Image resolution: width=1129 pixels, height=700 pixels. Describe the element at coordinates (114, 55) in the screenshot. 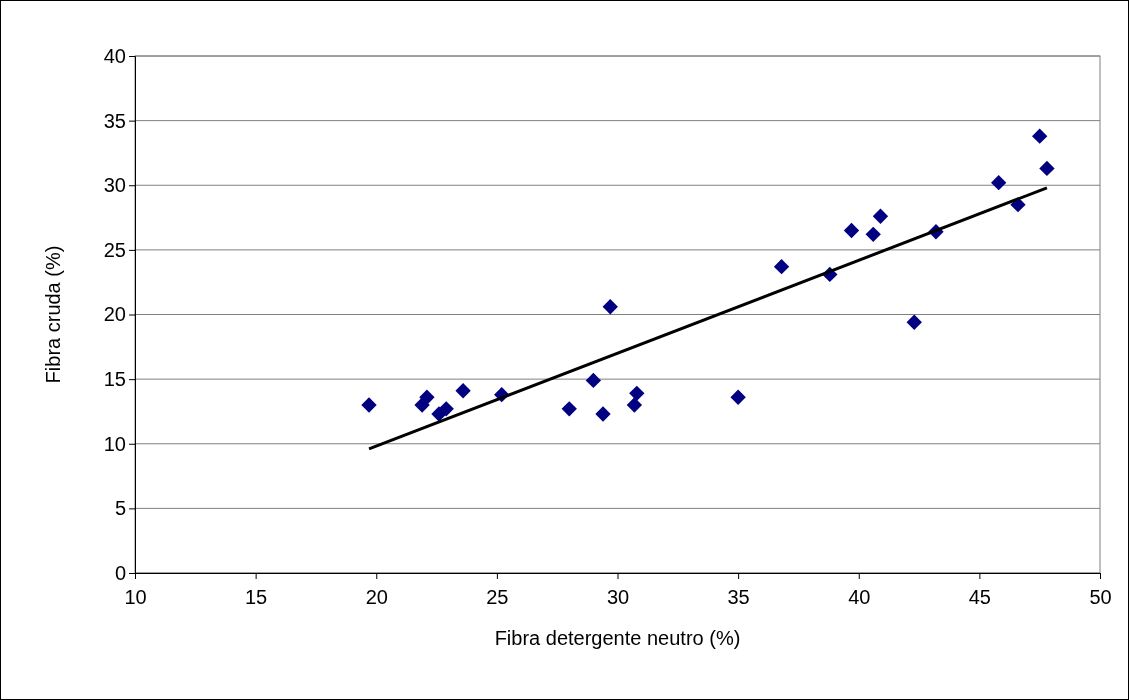

I see `y-tick-label: 40` at that location.